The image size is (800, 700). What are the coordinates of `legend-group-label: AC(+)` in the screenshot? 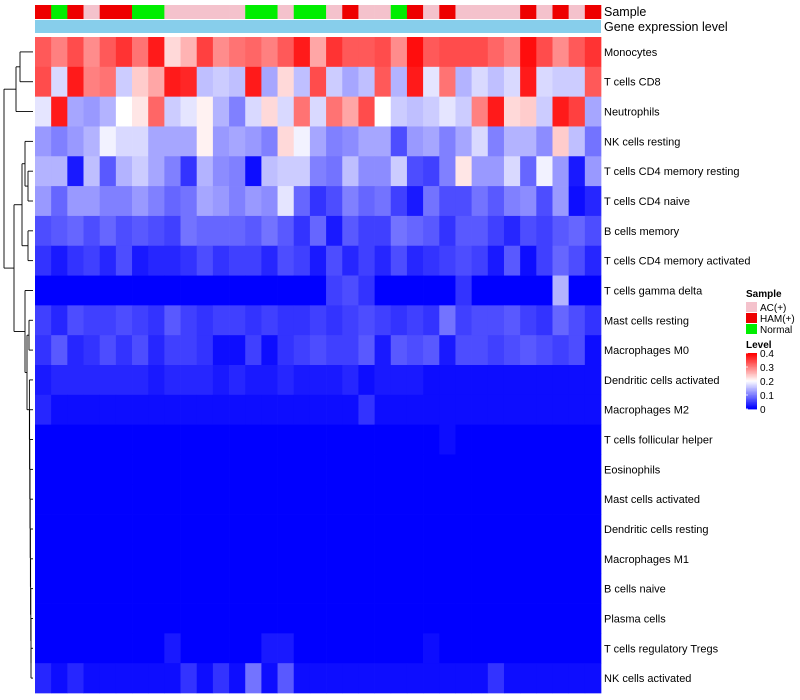 It's located at (773, 308).